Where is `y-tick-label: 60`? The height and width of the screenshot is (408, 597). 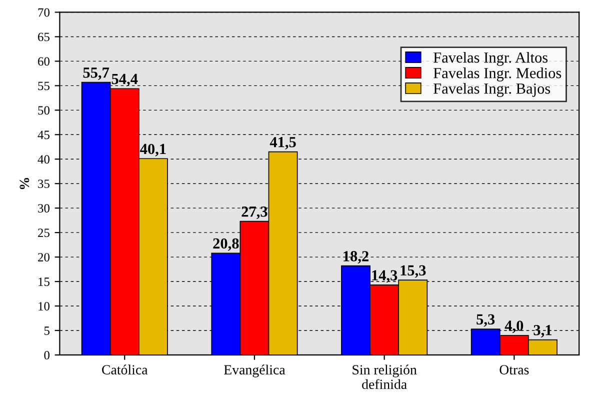
y-tick-label: 60 is located at coordinates (44, 61).